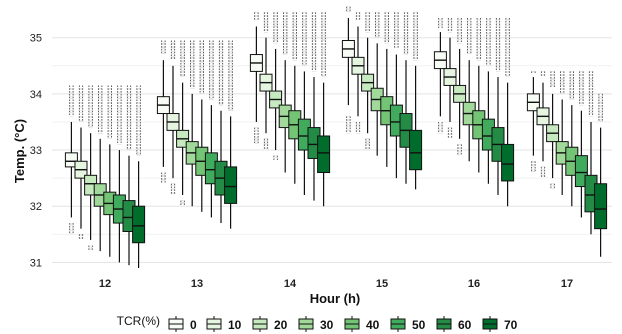 The height and width of the screenshot is (334, 622). I want to click on legend-label: 10, so click(235, 325).